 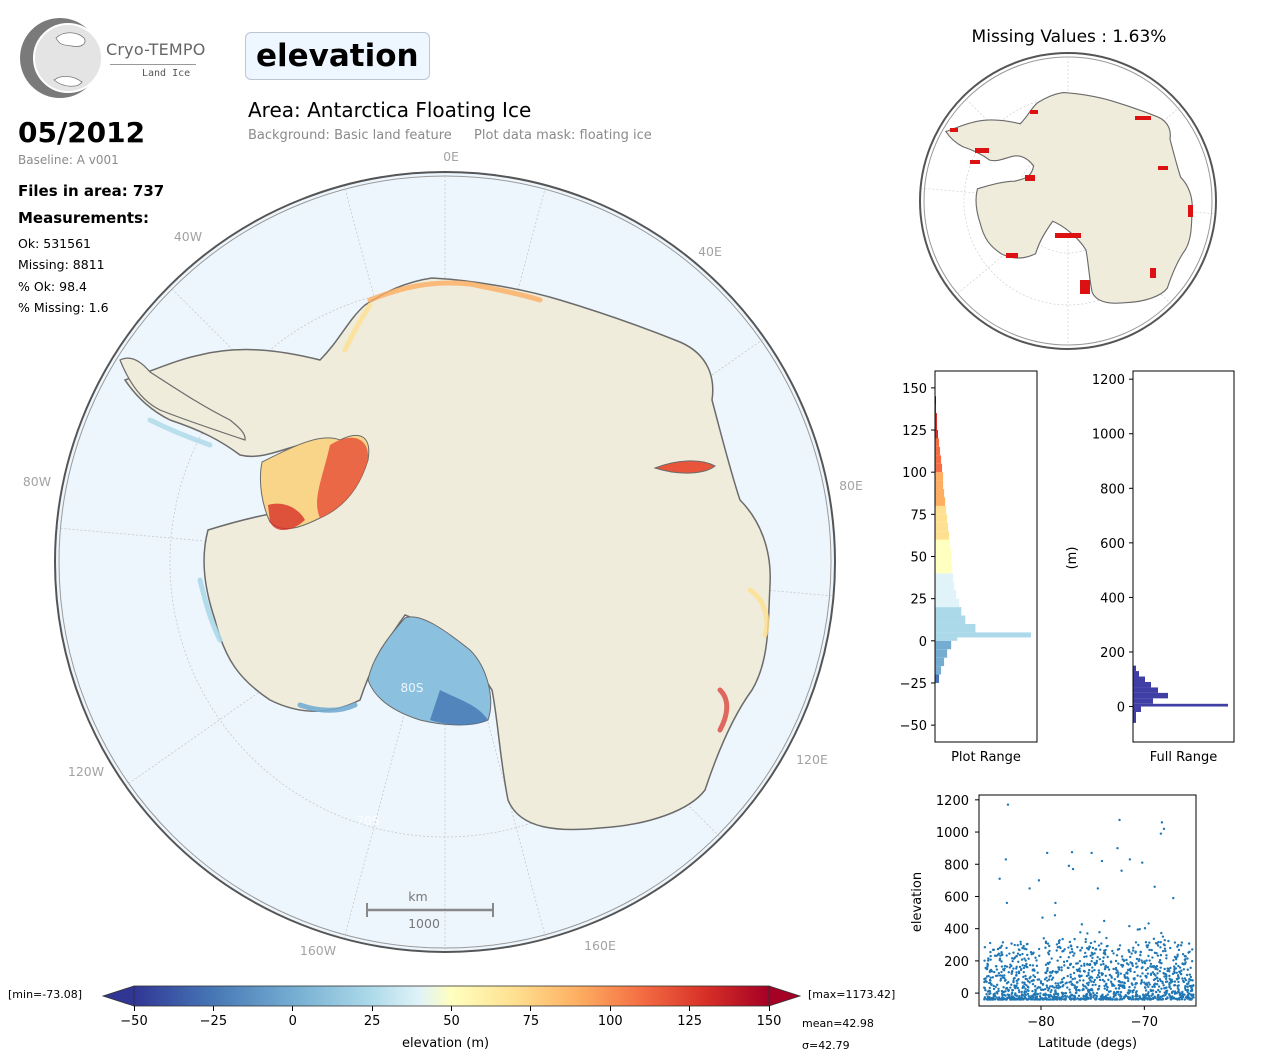 I want to click on scale-bar: km 1000, so click(x=430, y=910).